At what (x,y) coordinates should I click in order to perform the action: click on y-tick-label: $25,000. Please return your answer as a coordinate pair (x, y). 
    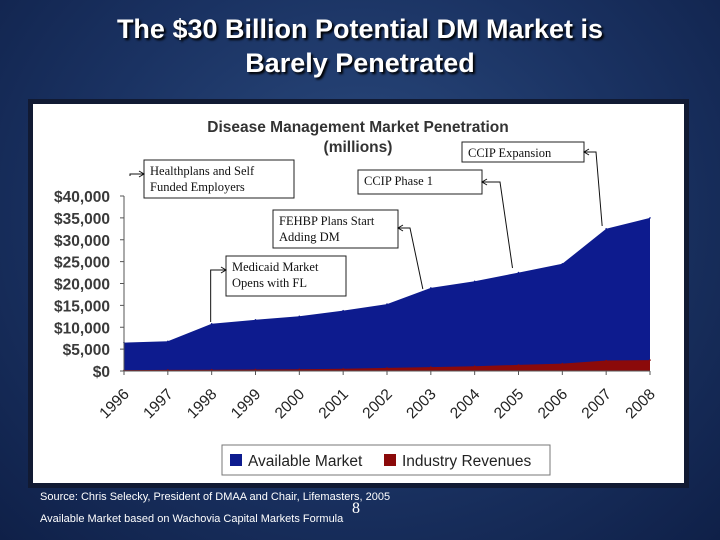
    Looking at the image, I should click on (82, 263).